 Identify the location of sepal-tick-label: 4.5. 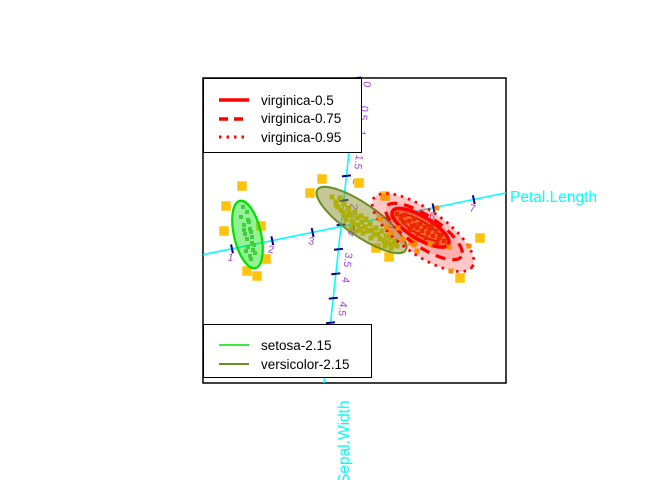
(342, 309).